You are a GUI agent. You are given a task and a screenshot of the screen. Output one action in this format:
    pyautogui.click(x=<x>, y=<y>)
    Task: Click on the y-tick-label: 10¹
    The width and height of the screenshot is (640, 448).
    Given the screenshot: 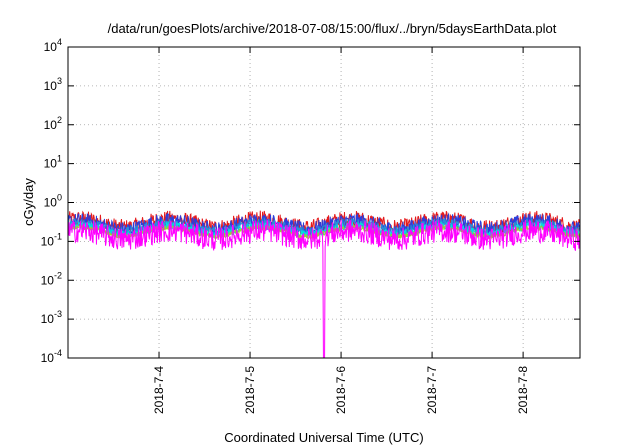 What is the action you would take?
    pyautogui.click(x=53, y=162)
    